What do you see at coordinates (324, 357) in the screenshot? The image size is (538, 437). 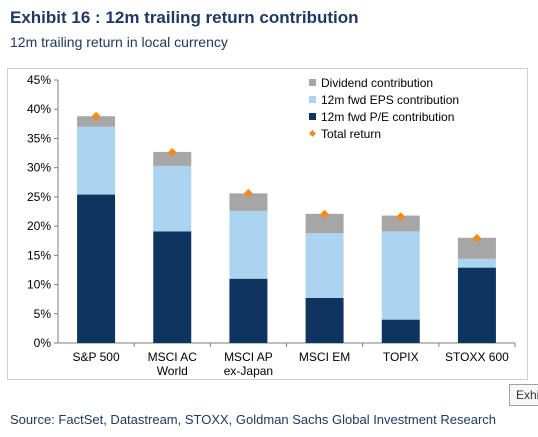 I see `x-tick-label: MSCI EM` at bounding box center [324, 357].